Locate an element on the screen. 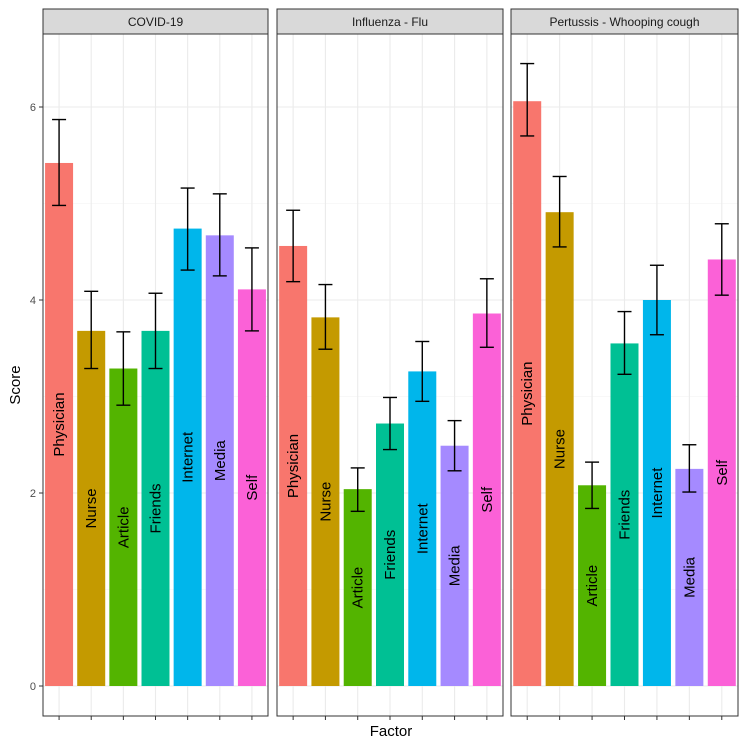 This screenshot has height=745, width=747. panel-title: COVID-19 is located at coordinates (156, 22).